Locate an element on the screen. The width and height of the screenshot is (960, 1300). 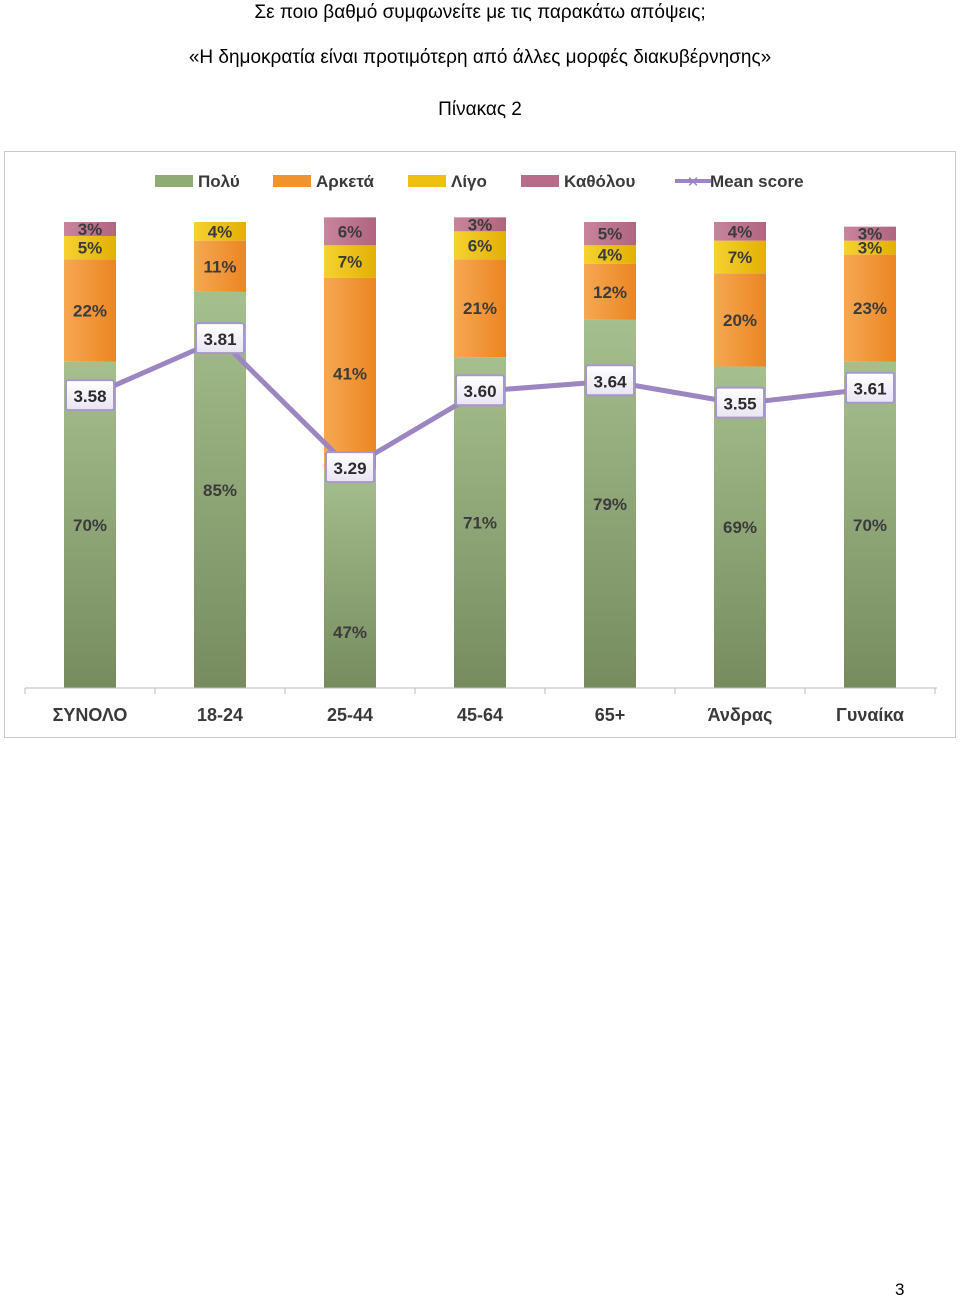
mean-label-2: 3.29 is located at coordinates (349, 468).